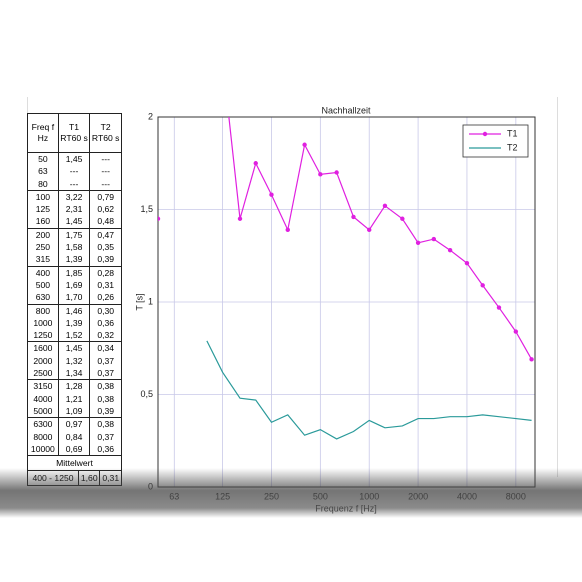 Image resolution: width=582 pixels, height=582 pixels. I want to click on table-cell: 1000, so click(43, 323).